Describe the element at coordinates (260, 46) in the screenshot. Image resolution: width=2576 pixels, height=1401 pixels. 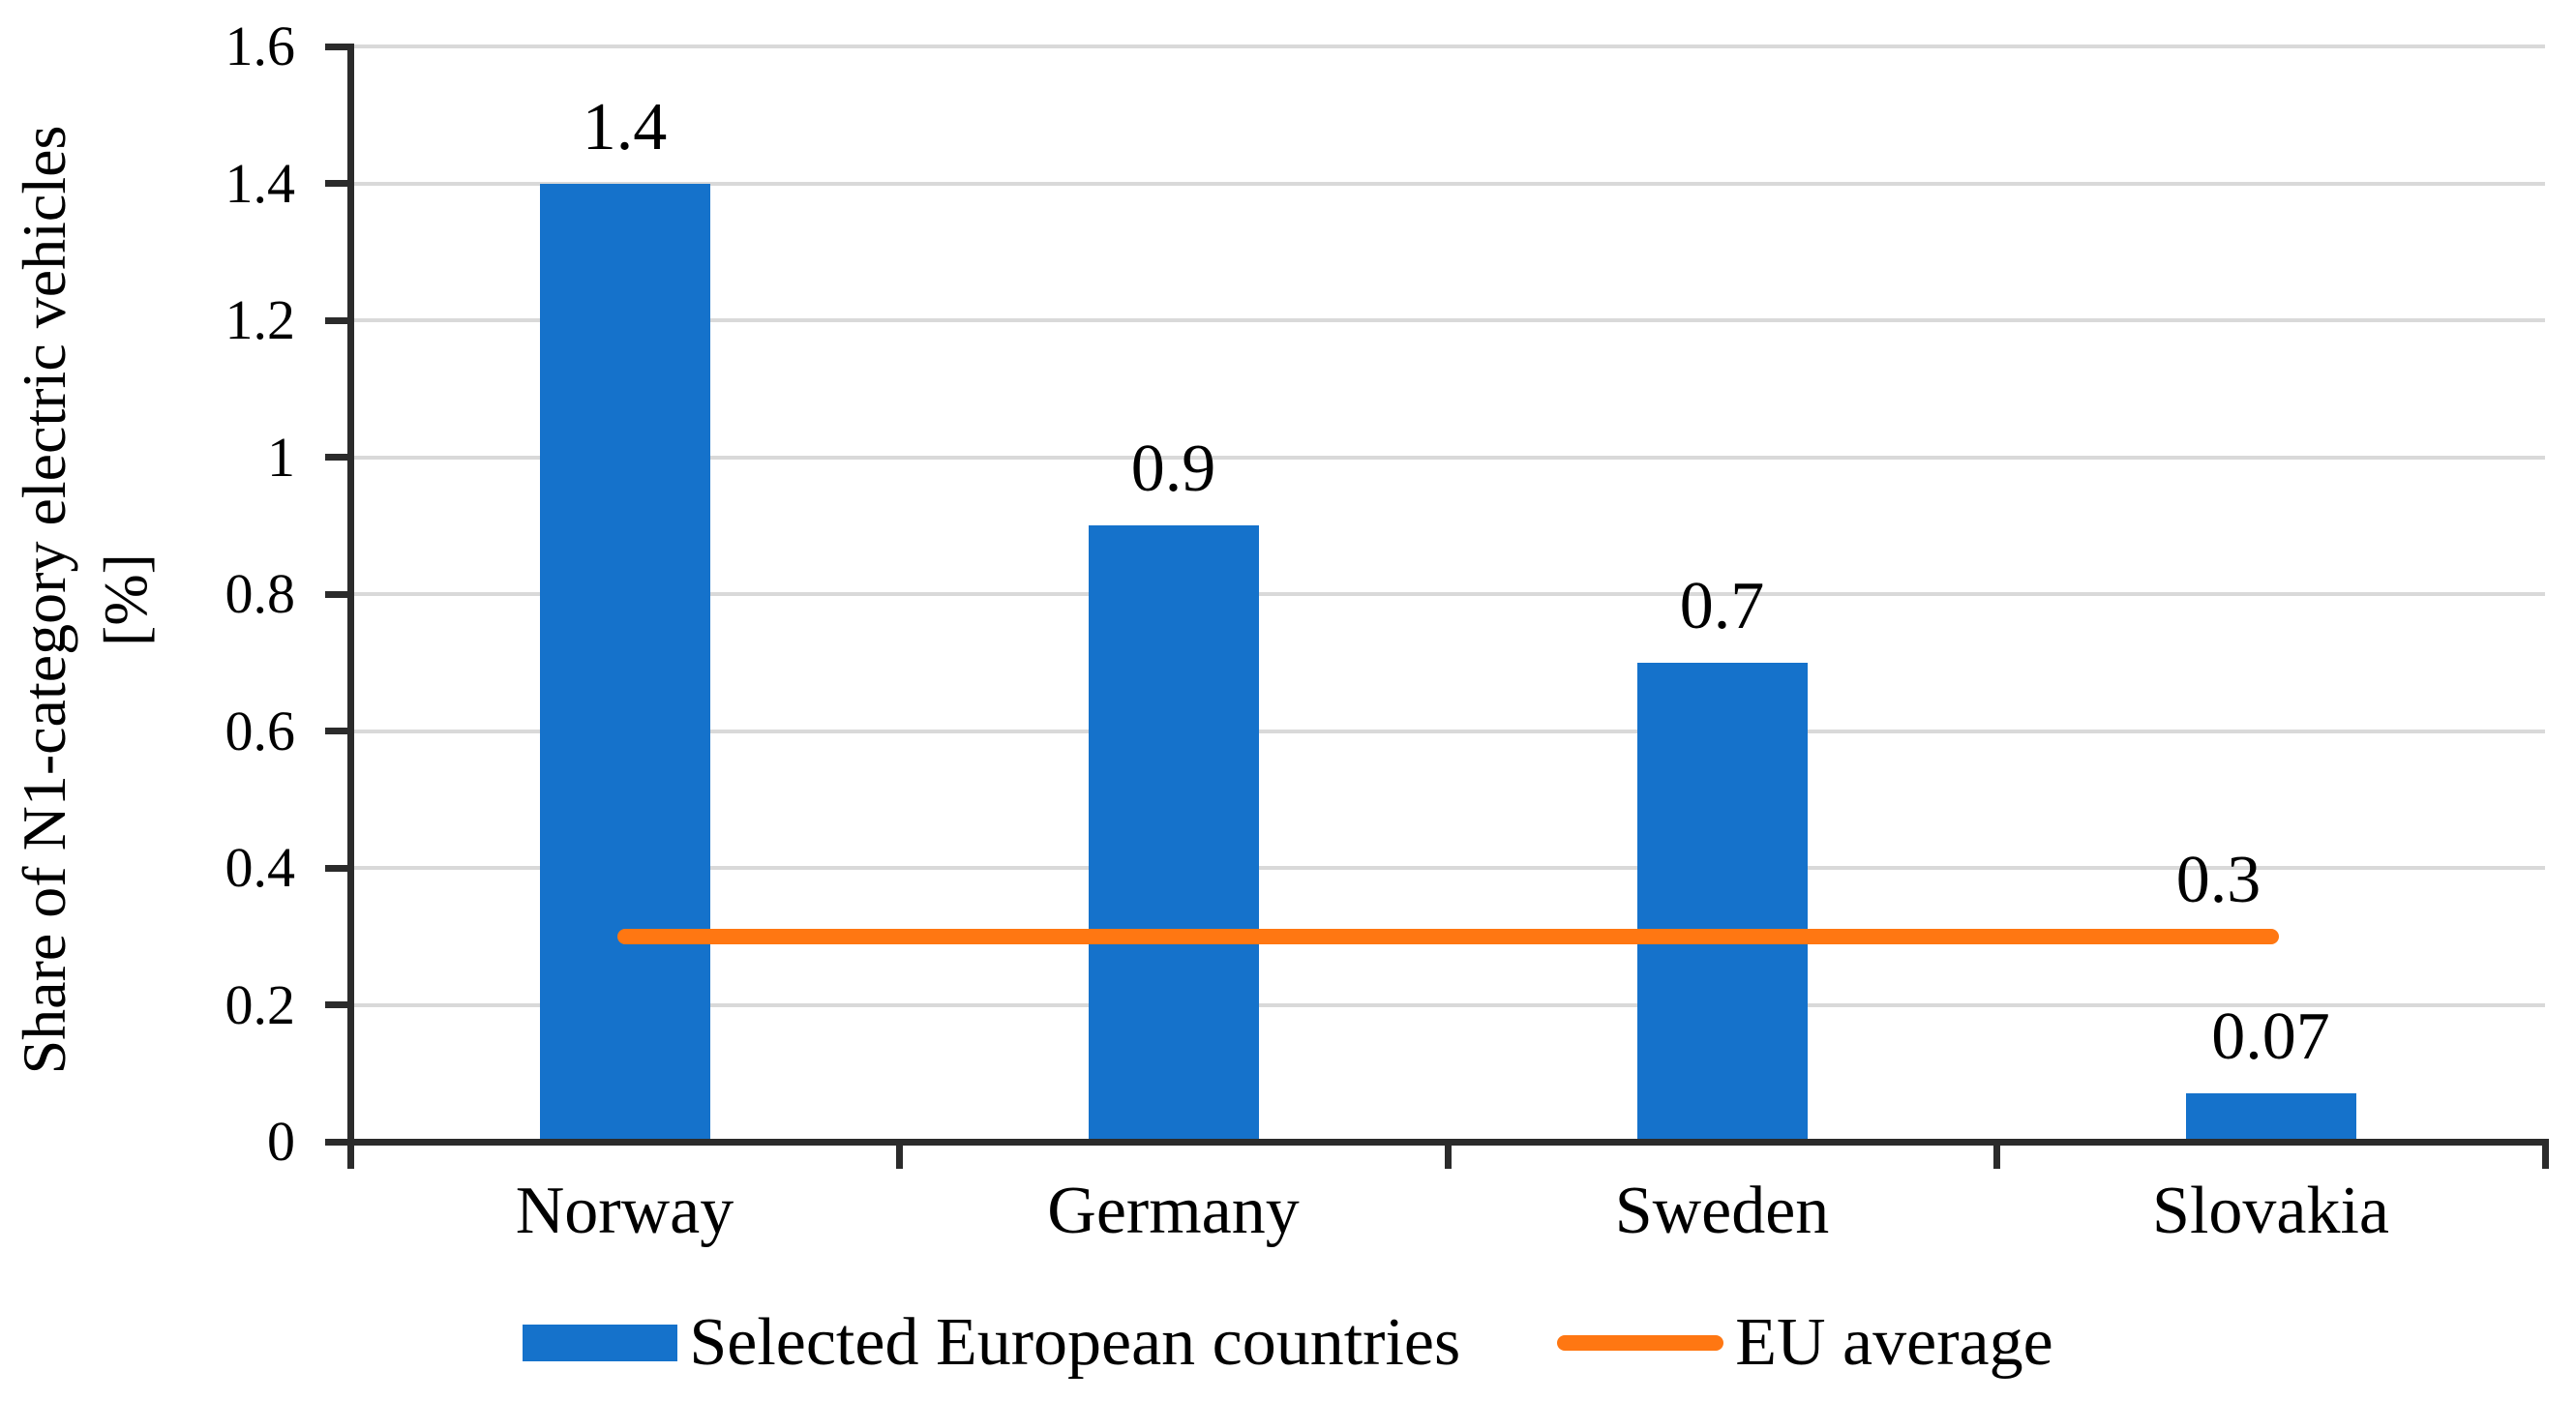
I see `y-tick-label-1.6: 1.6` at that location.